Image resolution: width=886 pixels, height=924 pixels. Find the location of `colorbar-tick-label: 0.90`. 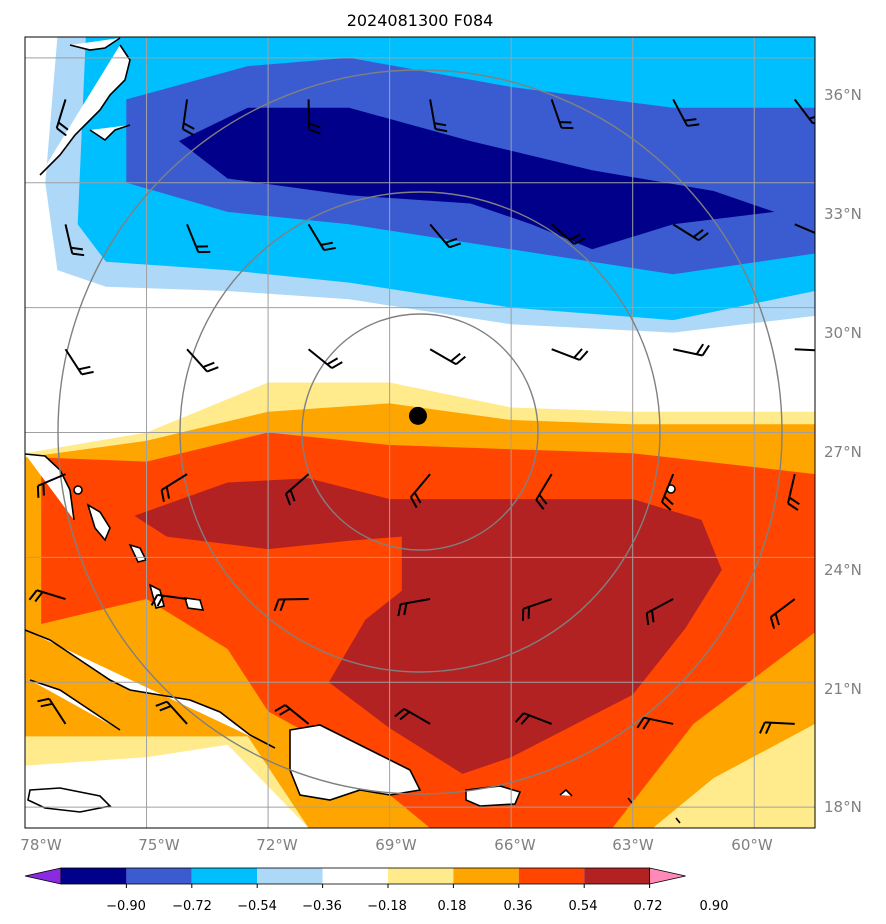

colorbar-tick-label: 0.90 is located at coordinates (714, 906).